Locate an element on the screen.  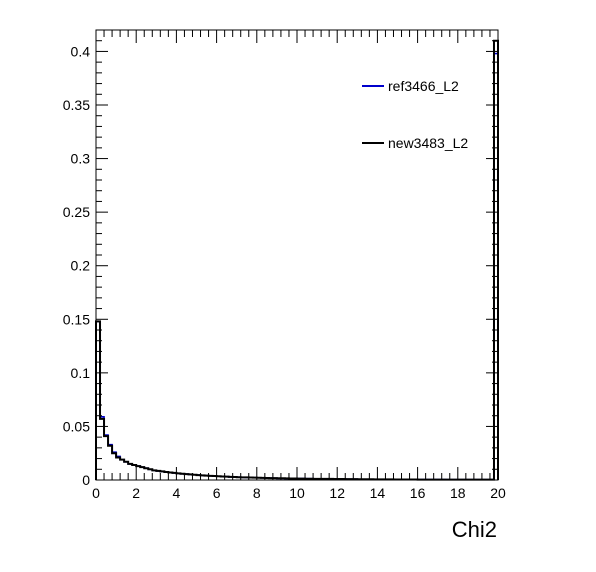
y-tick-label: 0.2 is located at coordinates (81, 266).